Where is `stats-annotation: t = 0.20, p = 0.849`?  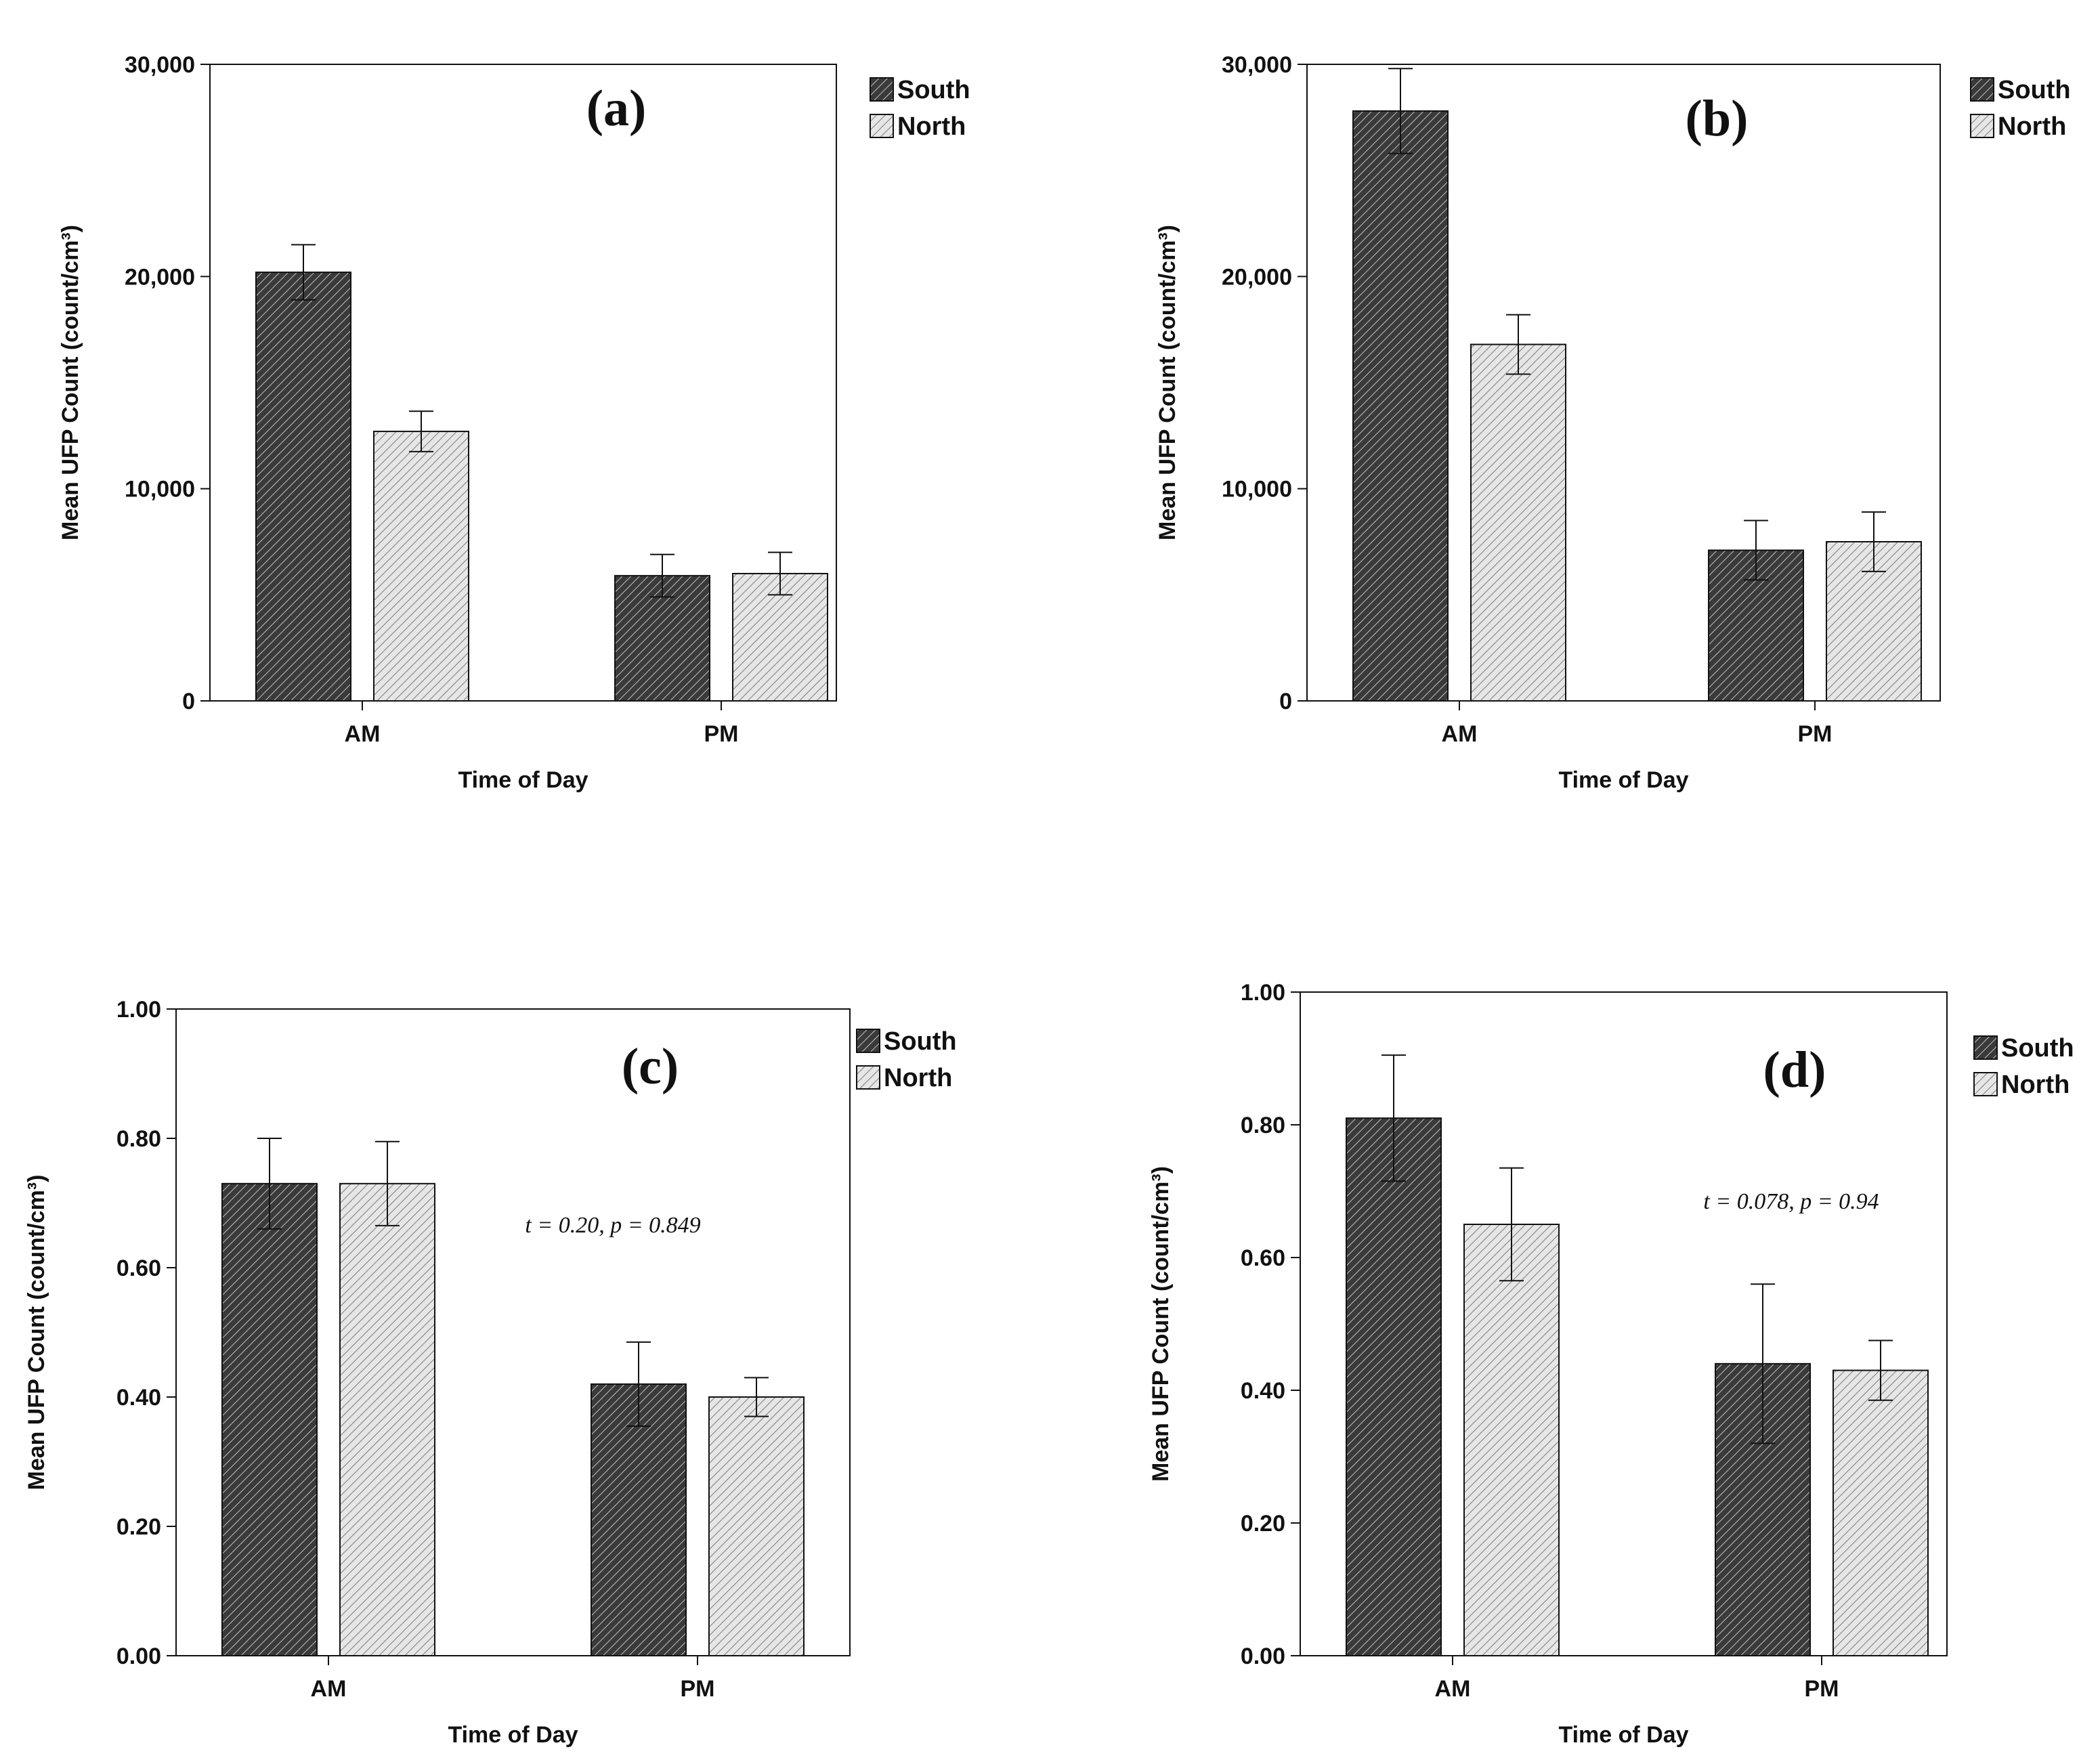 stats-annotation: t = 0.20, p = 0.849 is located at coordinates (612, 1225).